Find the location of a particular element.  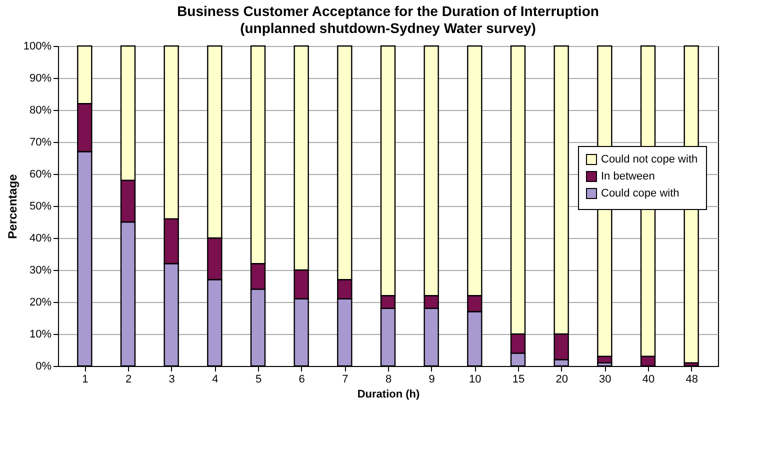

y-tick-label: 50% is located at coordinates (40, 206).